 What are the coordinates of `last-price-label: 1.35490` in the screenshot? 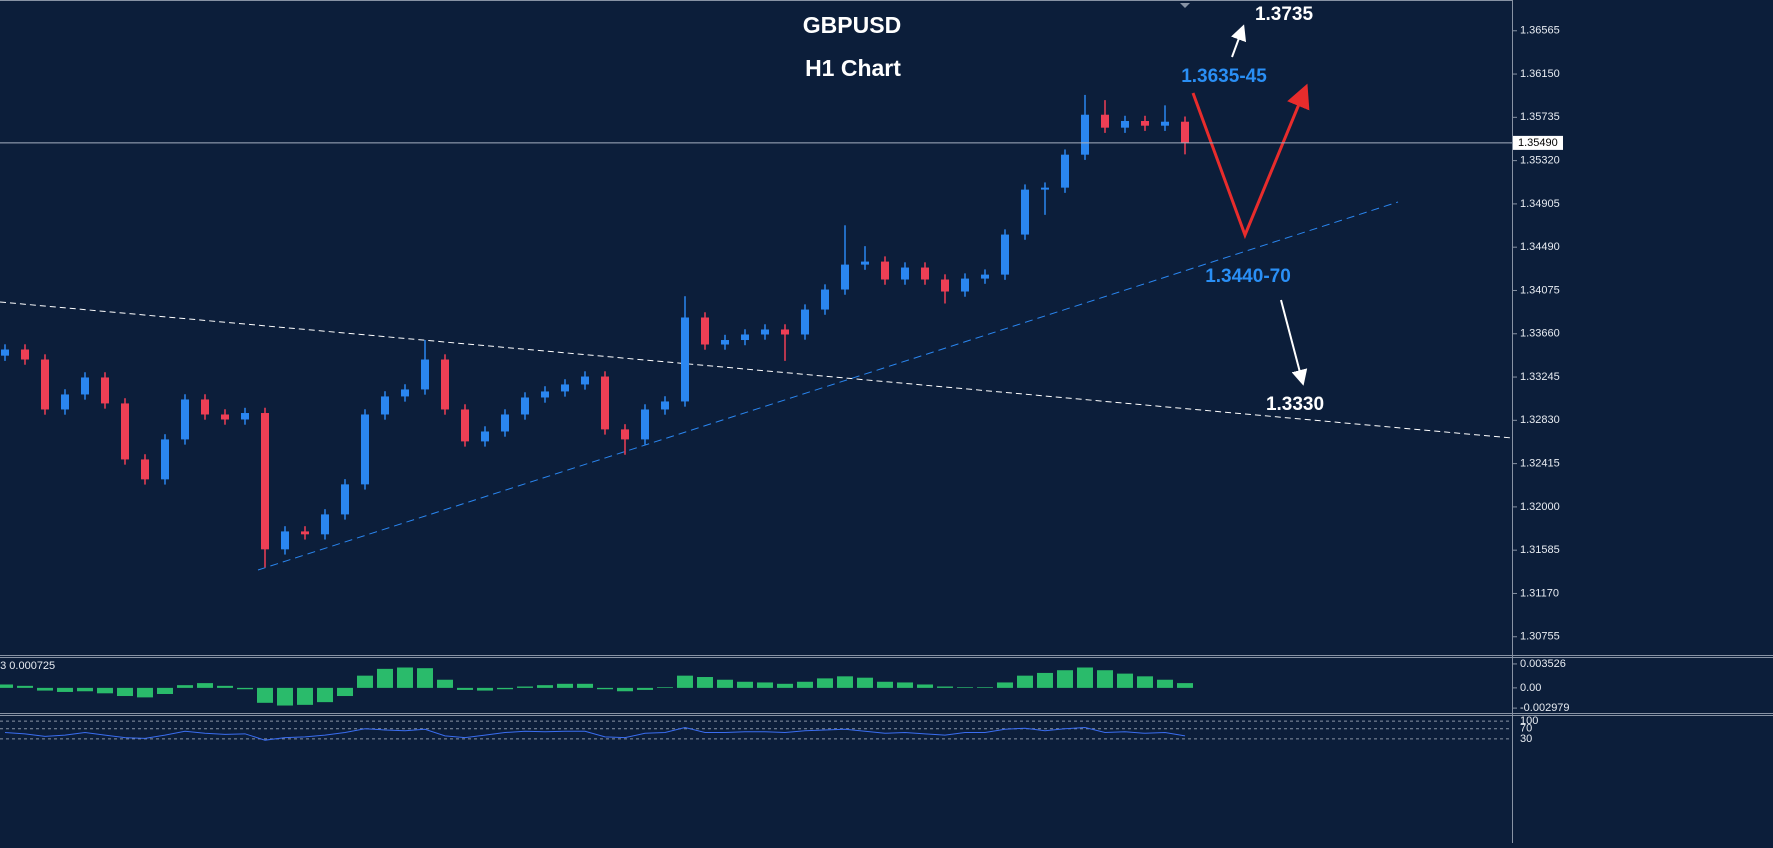 It's located at (1538, 143).